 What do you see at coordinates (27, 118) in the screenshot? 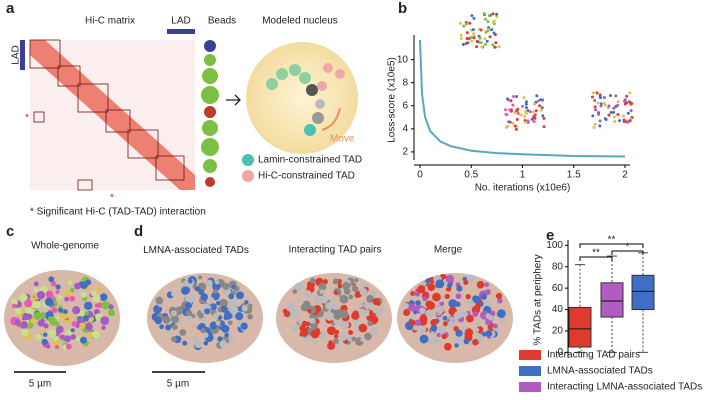
I see `star: *` at bounding box center [27, 118].